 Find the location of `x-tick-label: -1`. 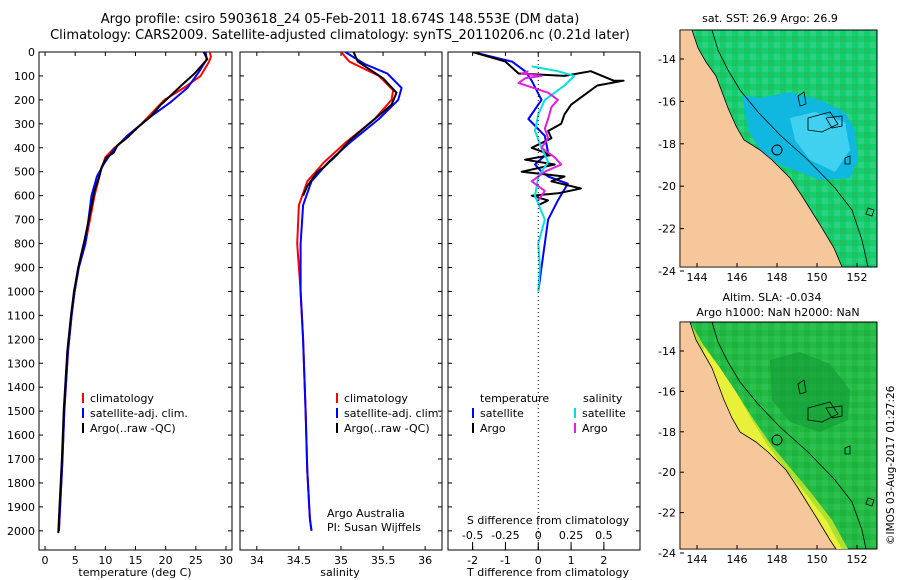

x-tick-label: -1 is located at coordinates (505, 560).